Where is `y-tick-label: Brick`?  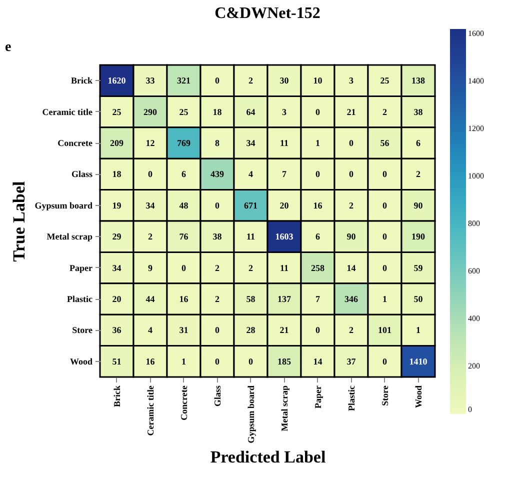
y-tick-label: Brick is located at coordinates (81, 81).